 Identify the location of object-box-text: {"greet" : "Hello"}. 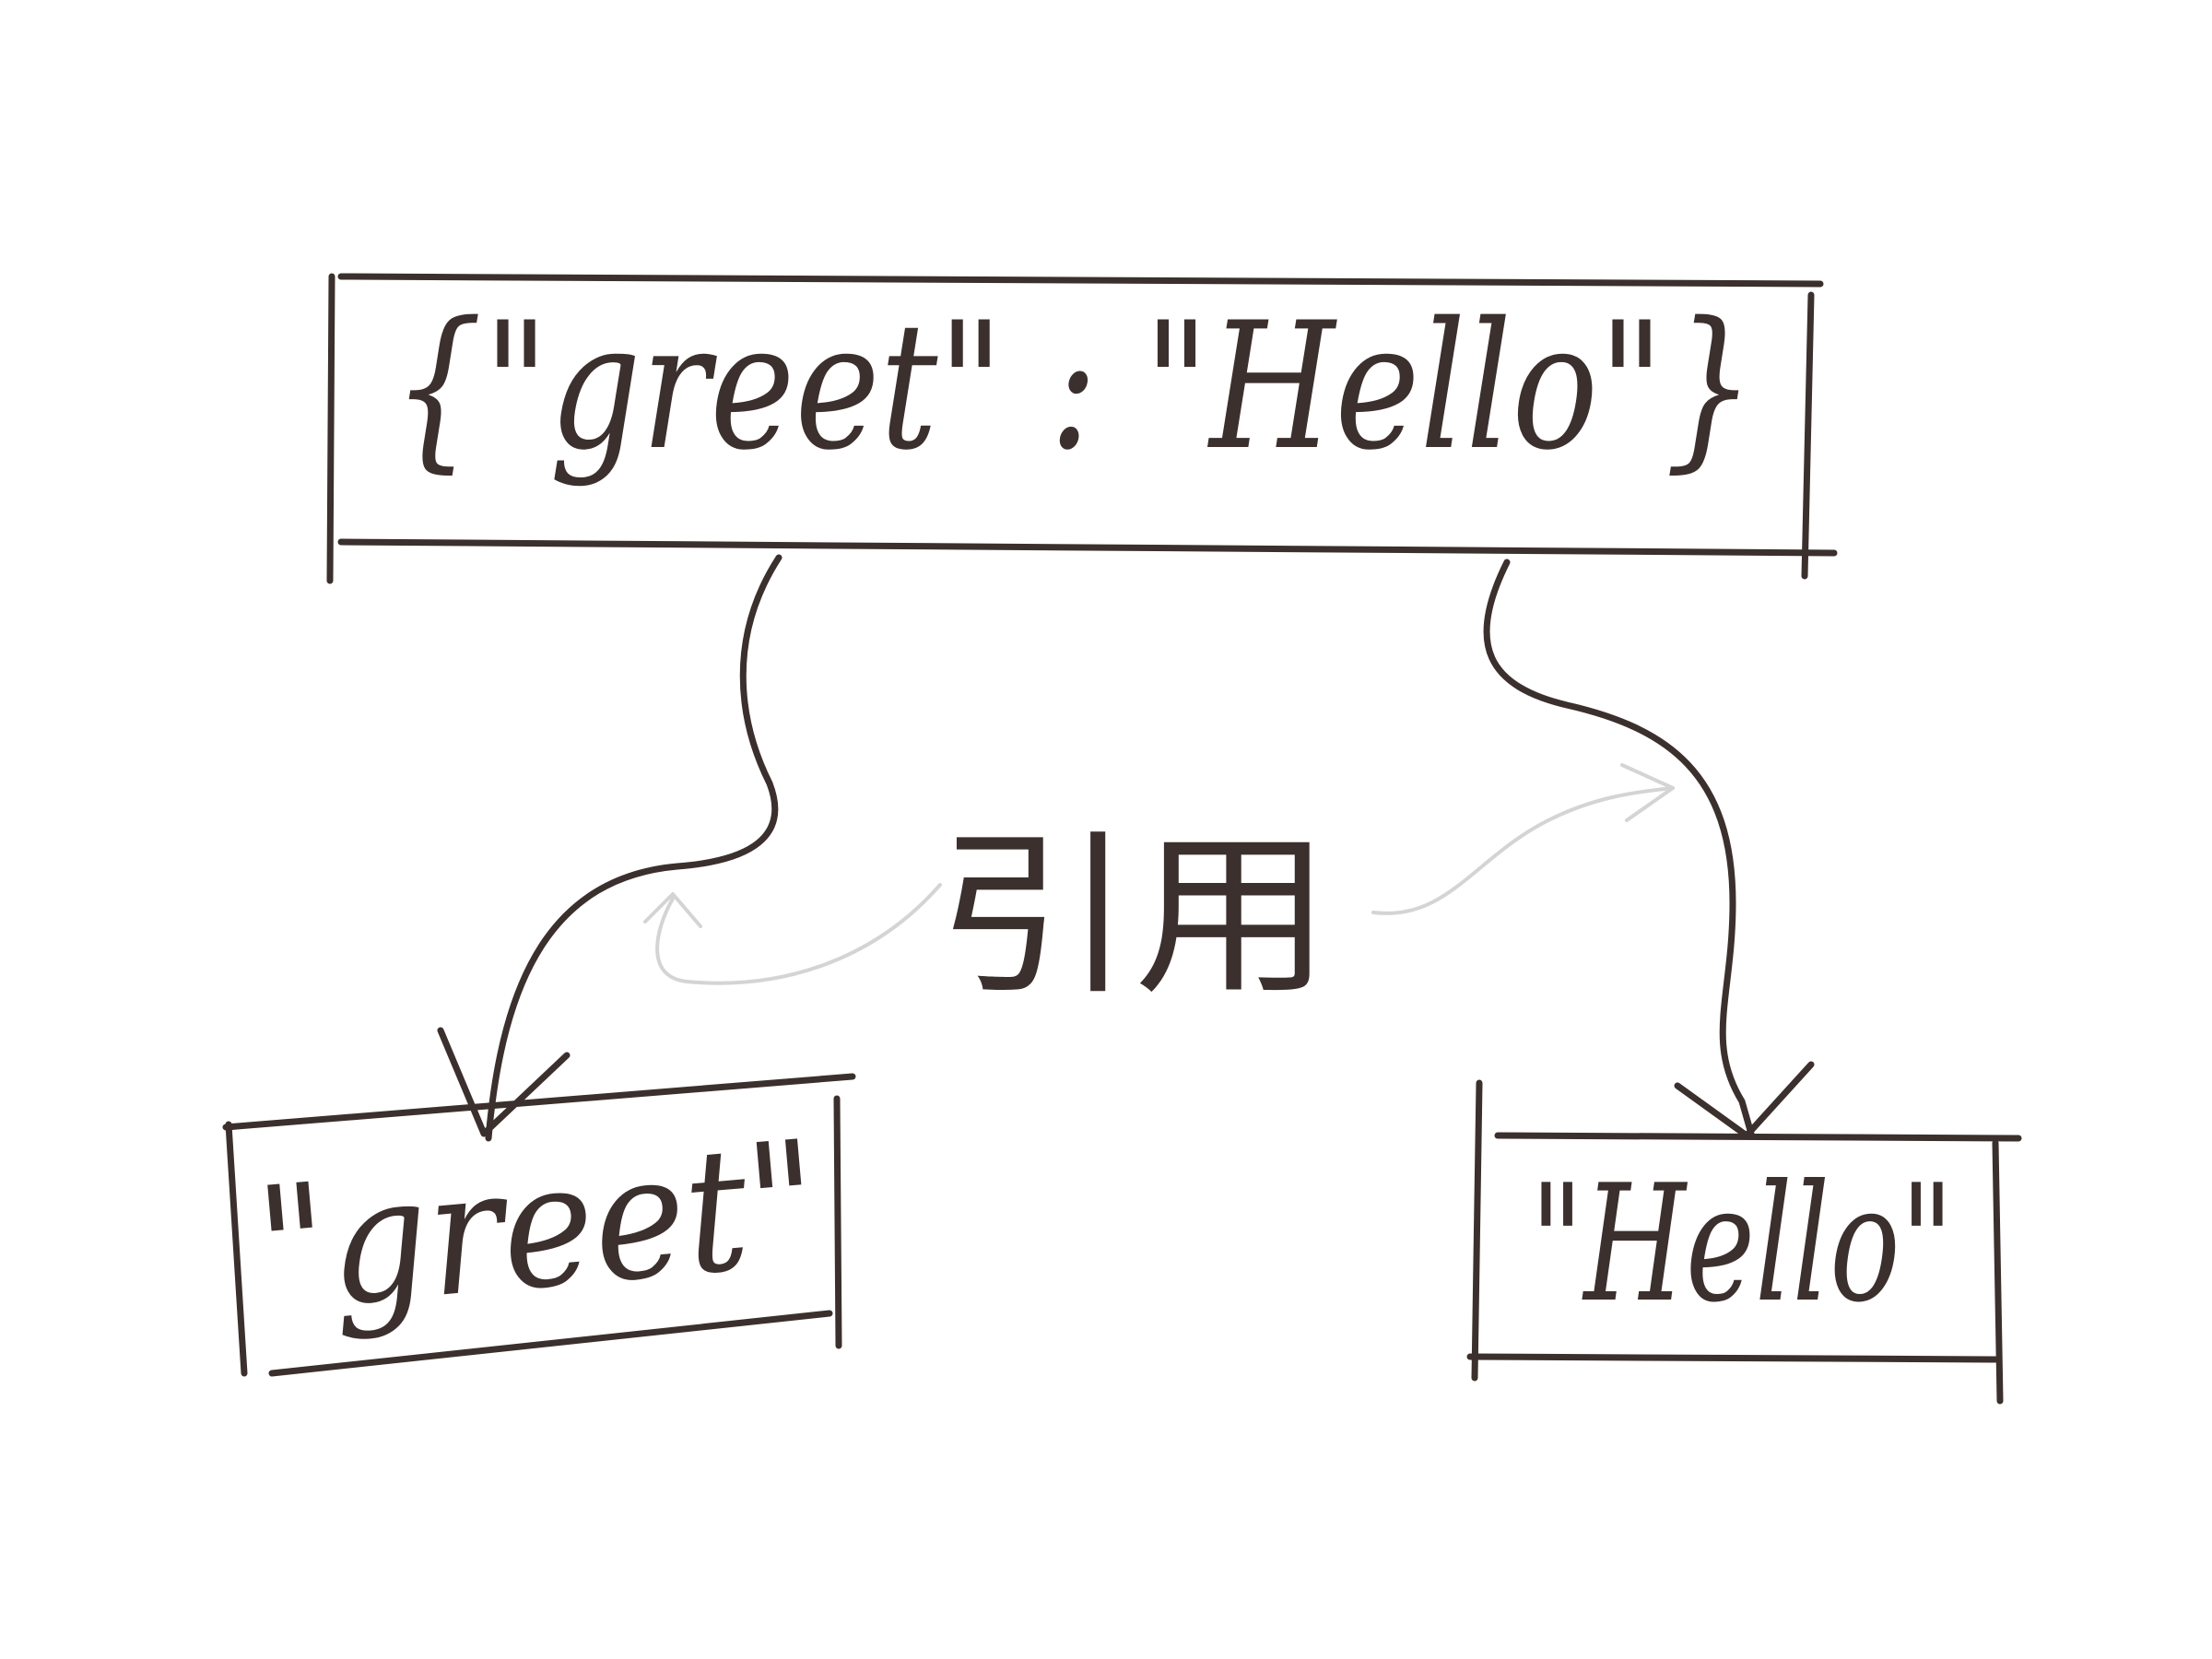
(1074, 386).